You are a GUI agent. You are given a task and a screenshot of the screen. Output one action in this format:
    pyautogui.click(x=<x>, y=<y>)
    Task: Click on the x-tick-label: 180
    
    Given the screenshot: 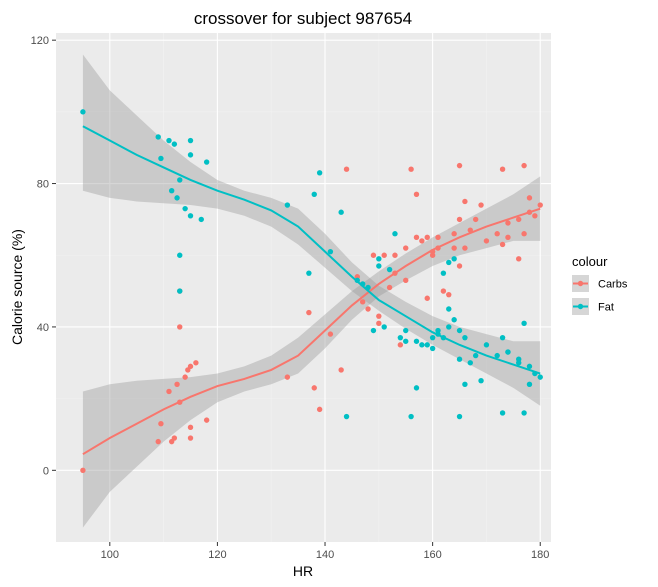 What is the action you would take?
    pyautogui.click(x=540, y=555)
    